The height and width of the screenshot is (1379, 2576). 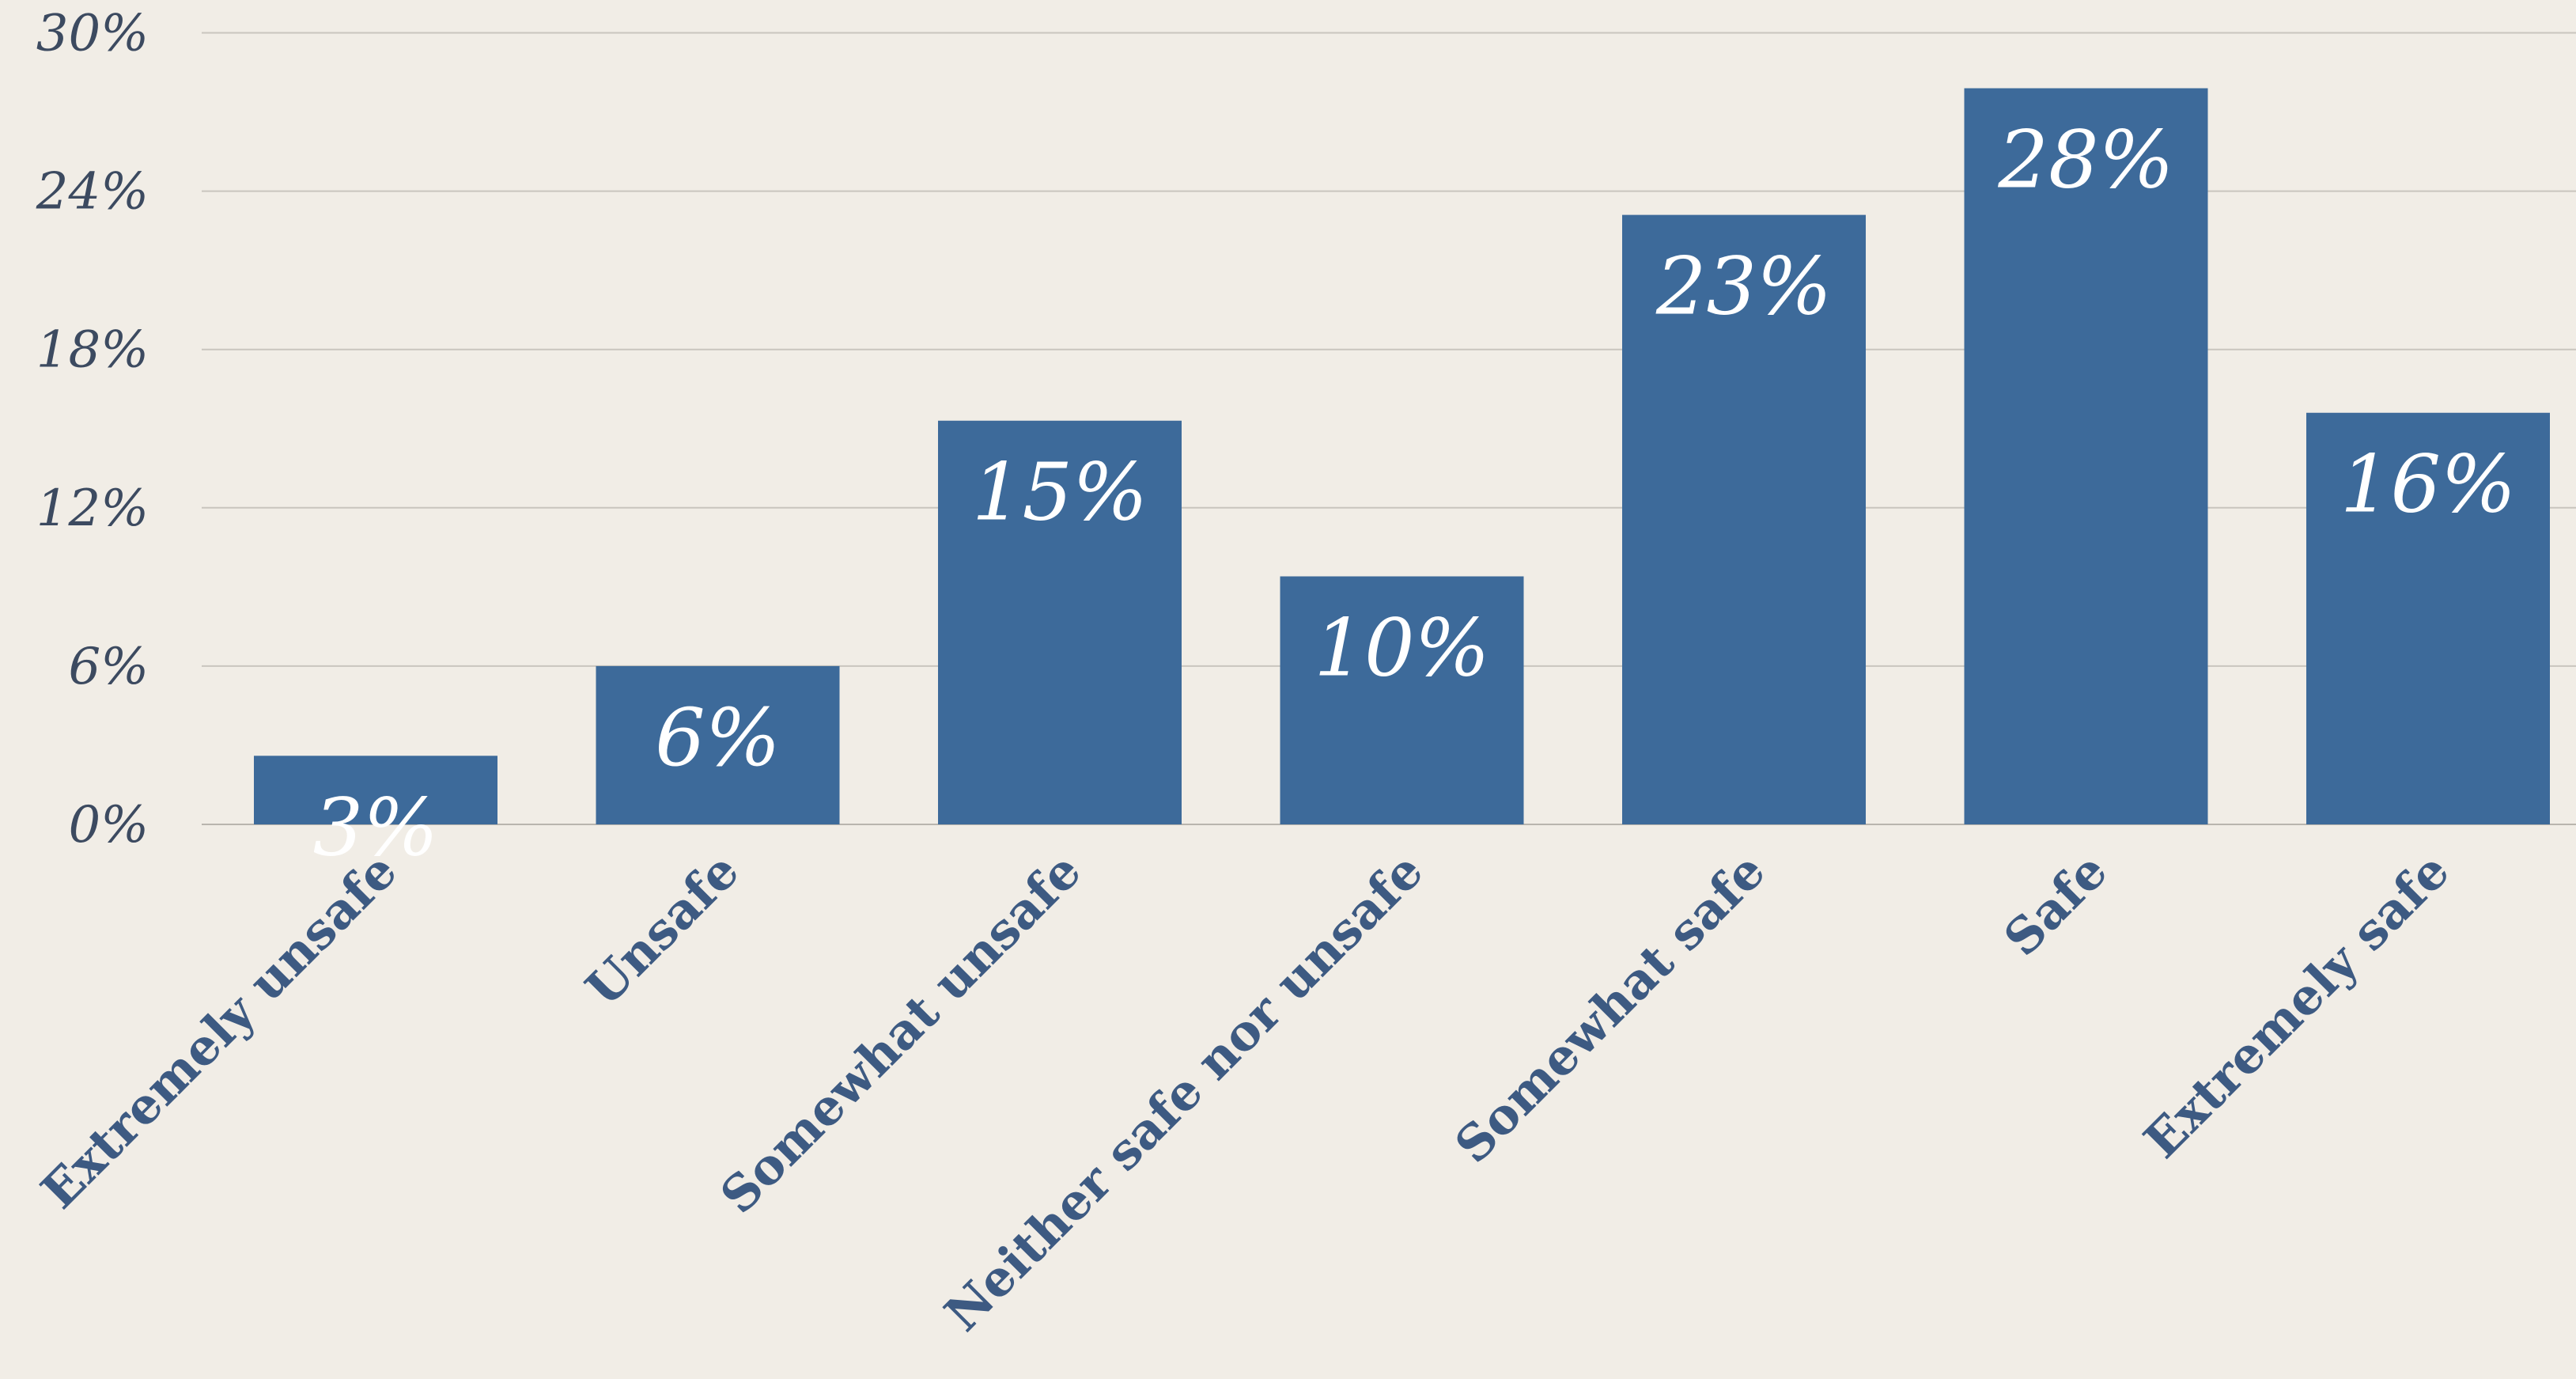 I want to click on bar-value-label: 28%, so click(x=2085, y=160).